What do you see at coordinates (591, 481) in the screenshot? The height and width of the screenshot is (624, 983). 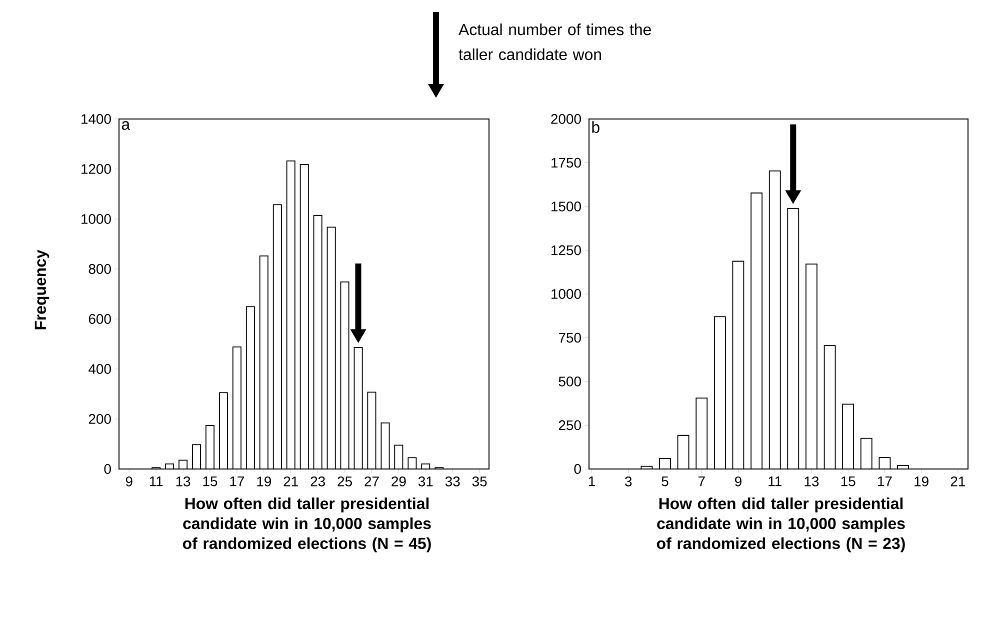 I see `x-tick-label: 1` at bounding box center [591, 481].